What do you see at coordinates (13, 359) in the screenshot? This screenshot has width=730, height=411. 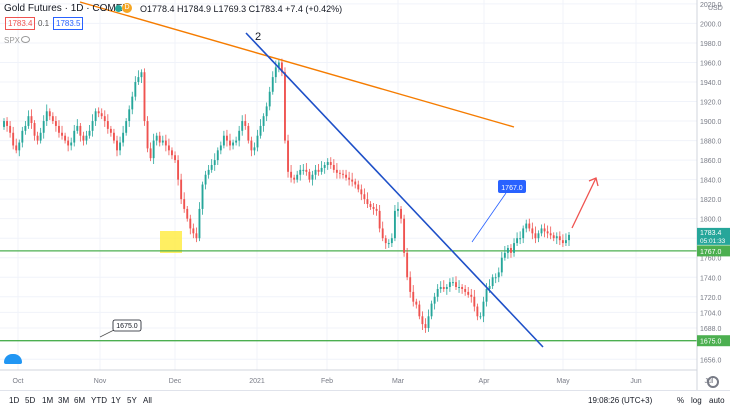 I see `tradingview-logo-icon` at bounding box center [13, 359].